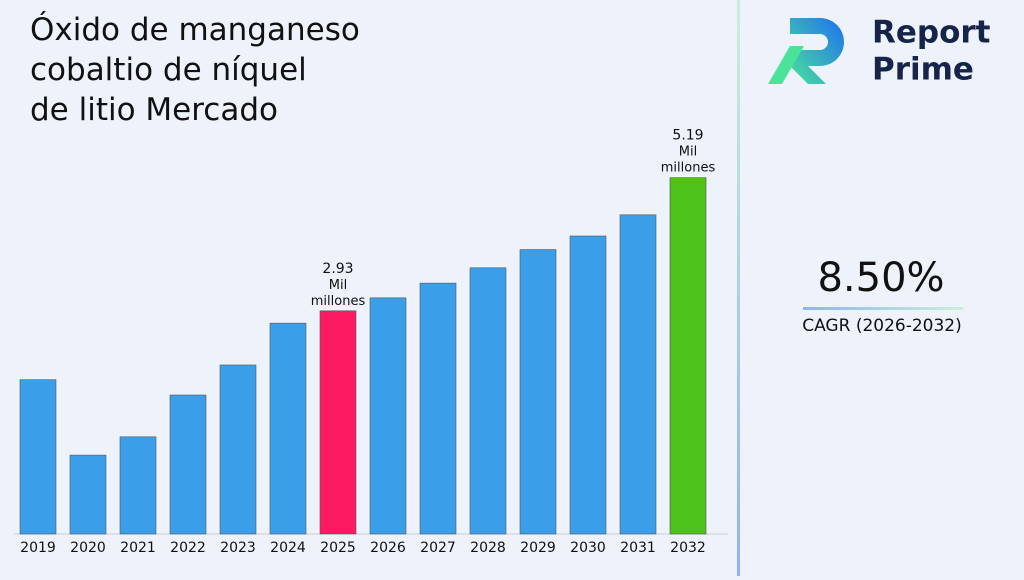 The height and width of the screenshot is (580, 1024). What do you see at coordinates (438, 548) in the screenshot?
I see `x-tick-label: 2027` at bounding box center [438, 548].